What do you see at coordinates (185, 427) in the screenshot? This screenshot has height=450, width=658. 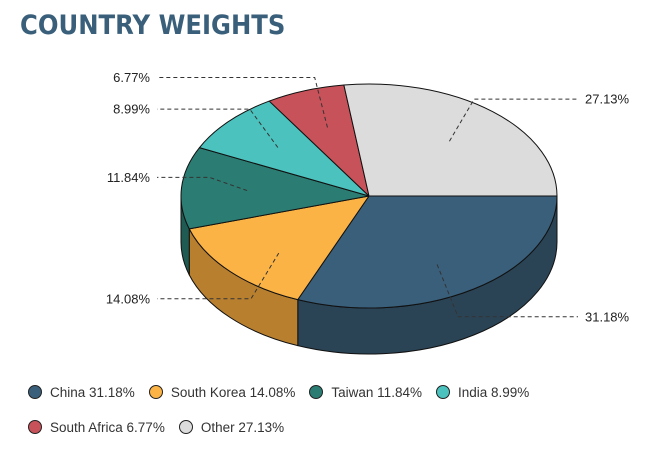 I see `legend-swatch-other` at bounding box center [185, 427].